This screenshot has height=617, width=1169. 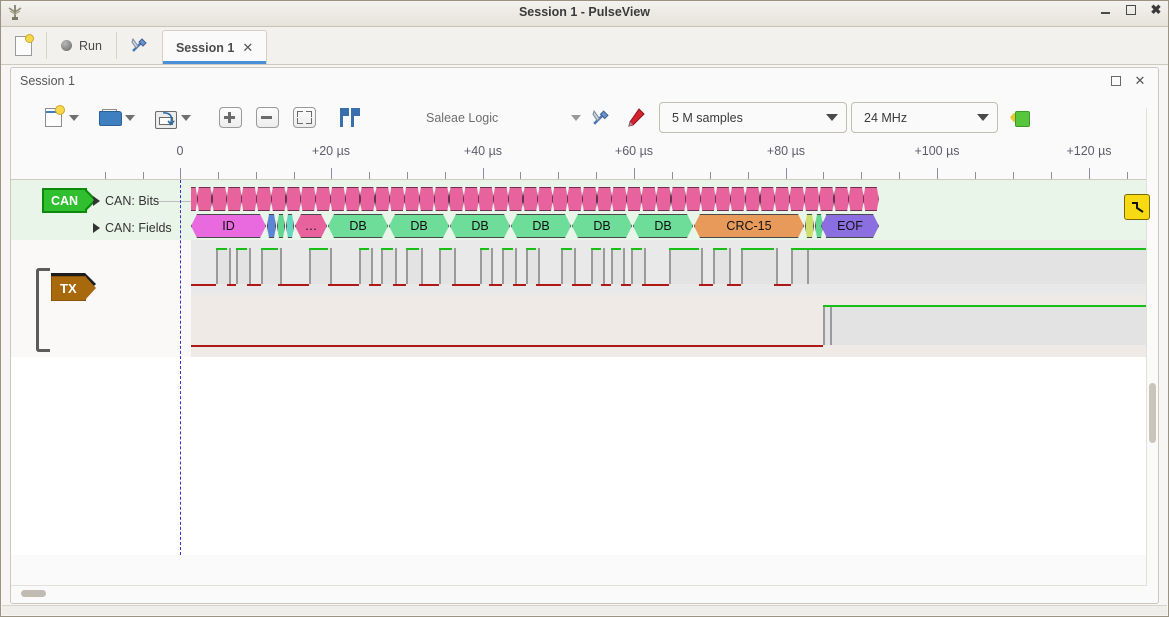 What do you see at coordinates (1116, 81) in the screenshot?
I see `subwindow-maximize-button` at bounding box center [1116, 81].